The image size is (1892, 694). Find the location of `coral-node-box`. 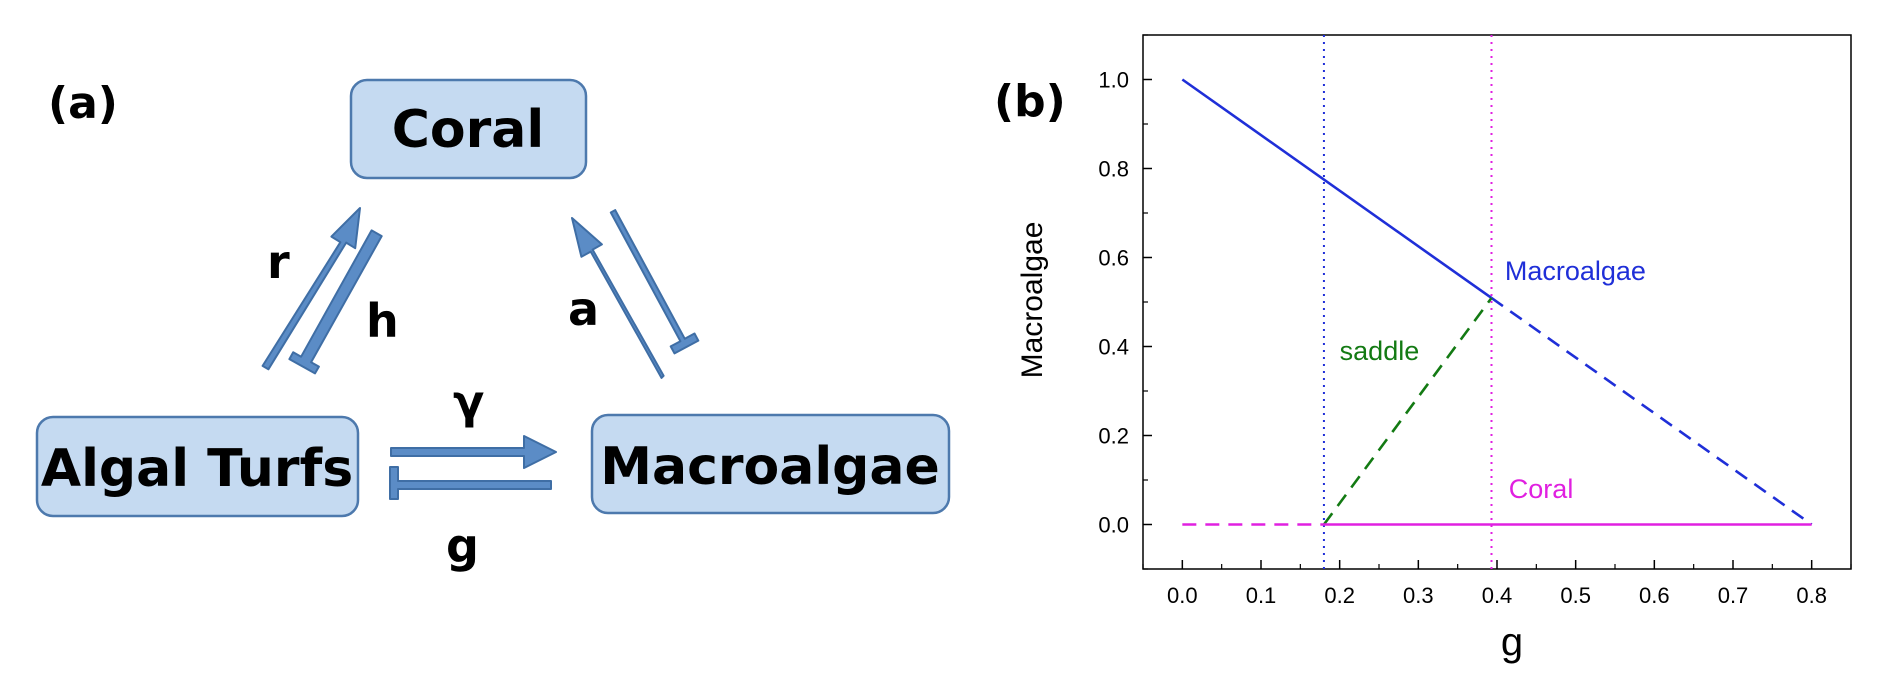

coral-node-box is located at coordinates (468, 129).